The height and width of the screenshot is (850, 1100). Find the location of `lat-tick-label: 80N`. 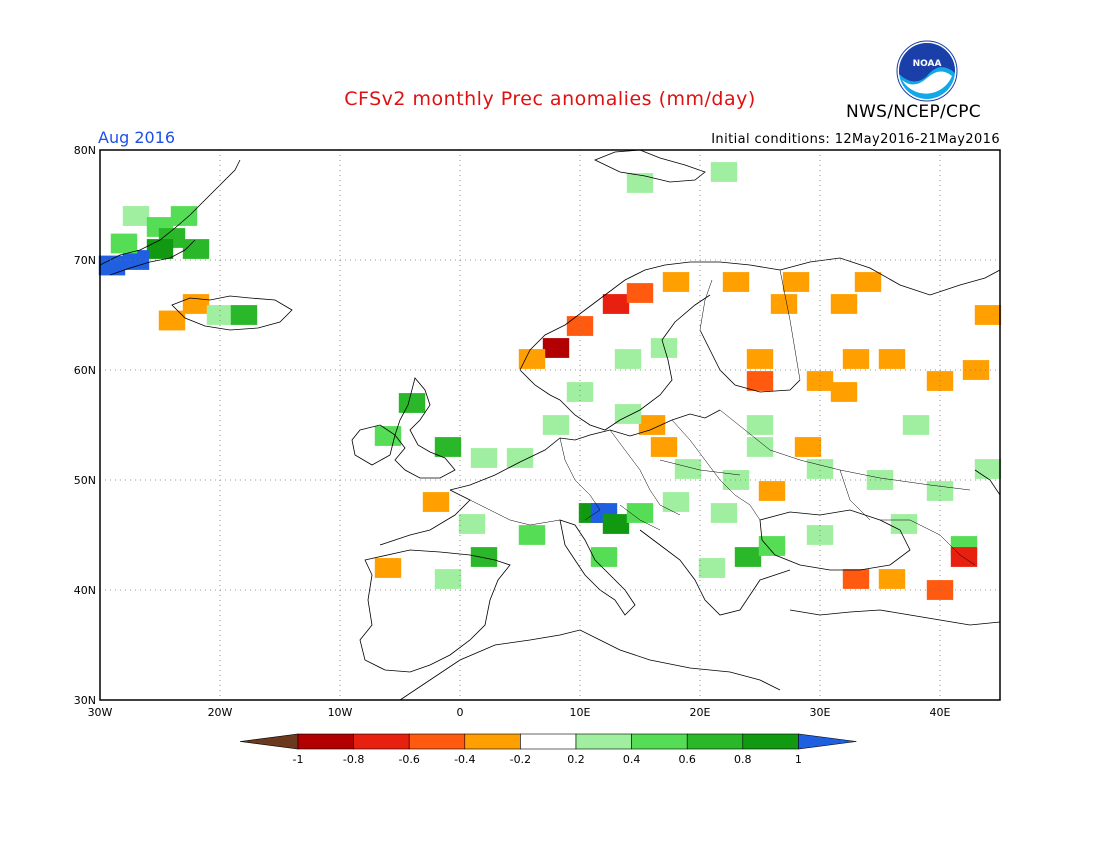

lat-tick-label: 80N is located at coordinates (85, 150).